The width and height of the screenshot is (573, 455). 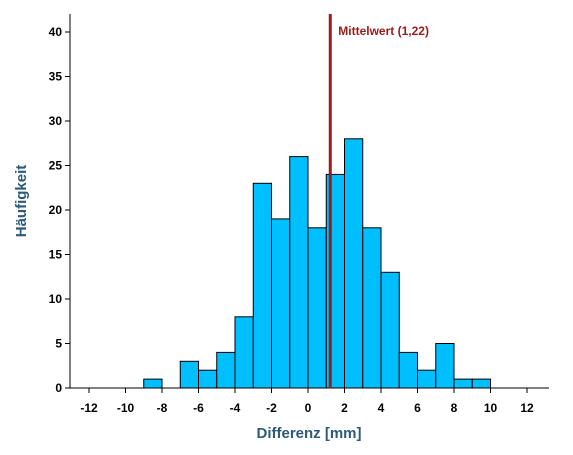 I want to click on y-tick-label: 20, so click(x=56, y=210).